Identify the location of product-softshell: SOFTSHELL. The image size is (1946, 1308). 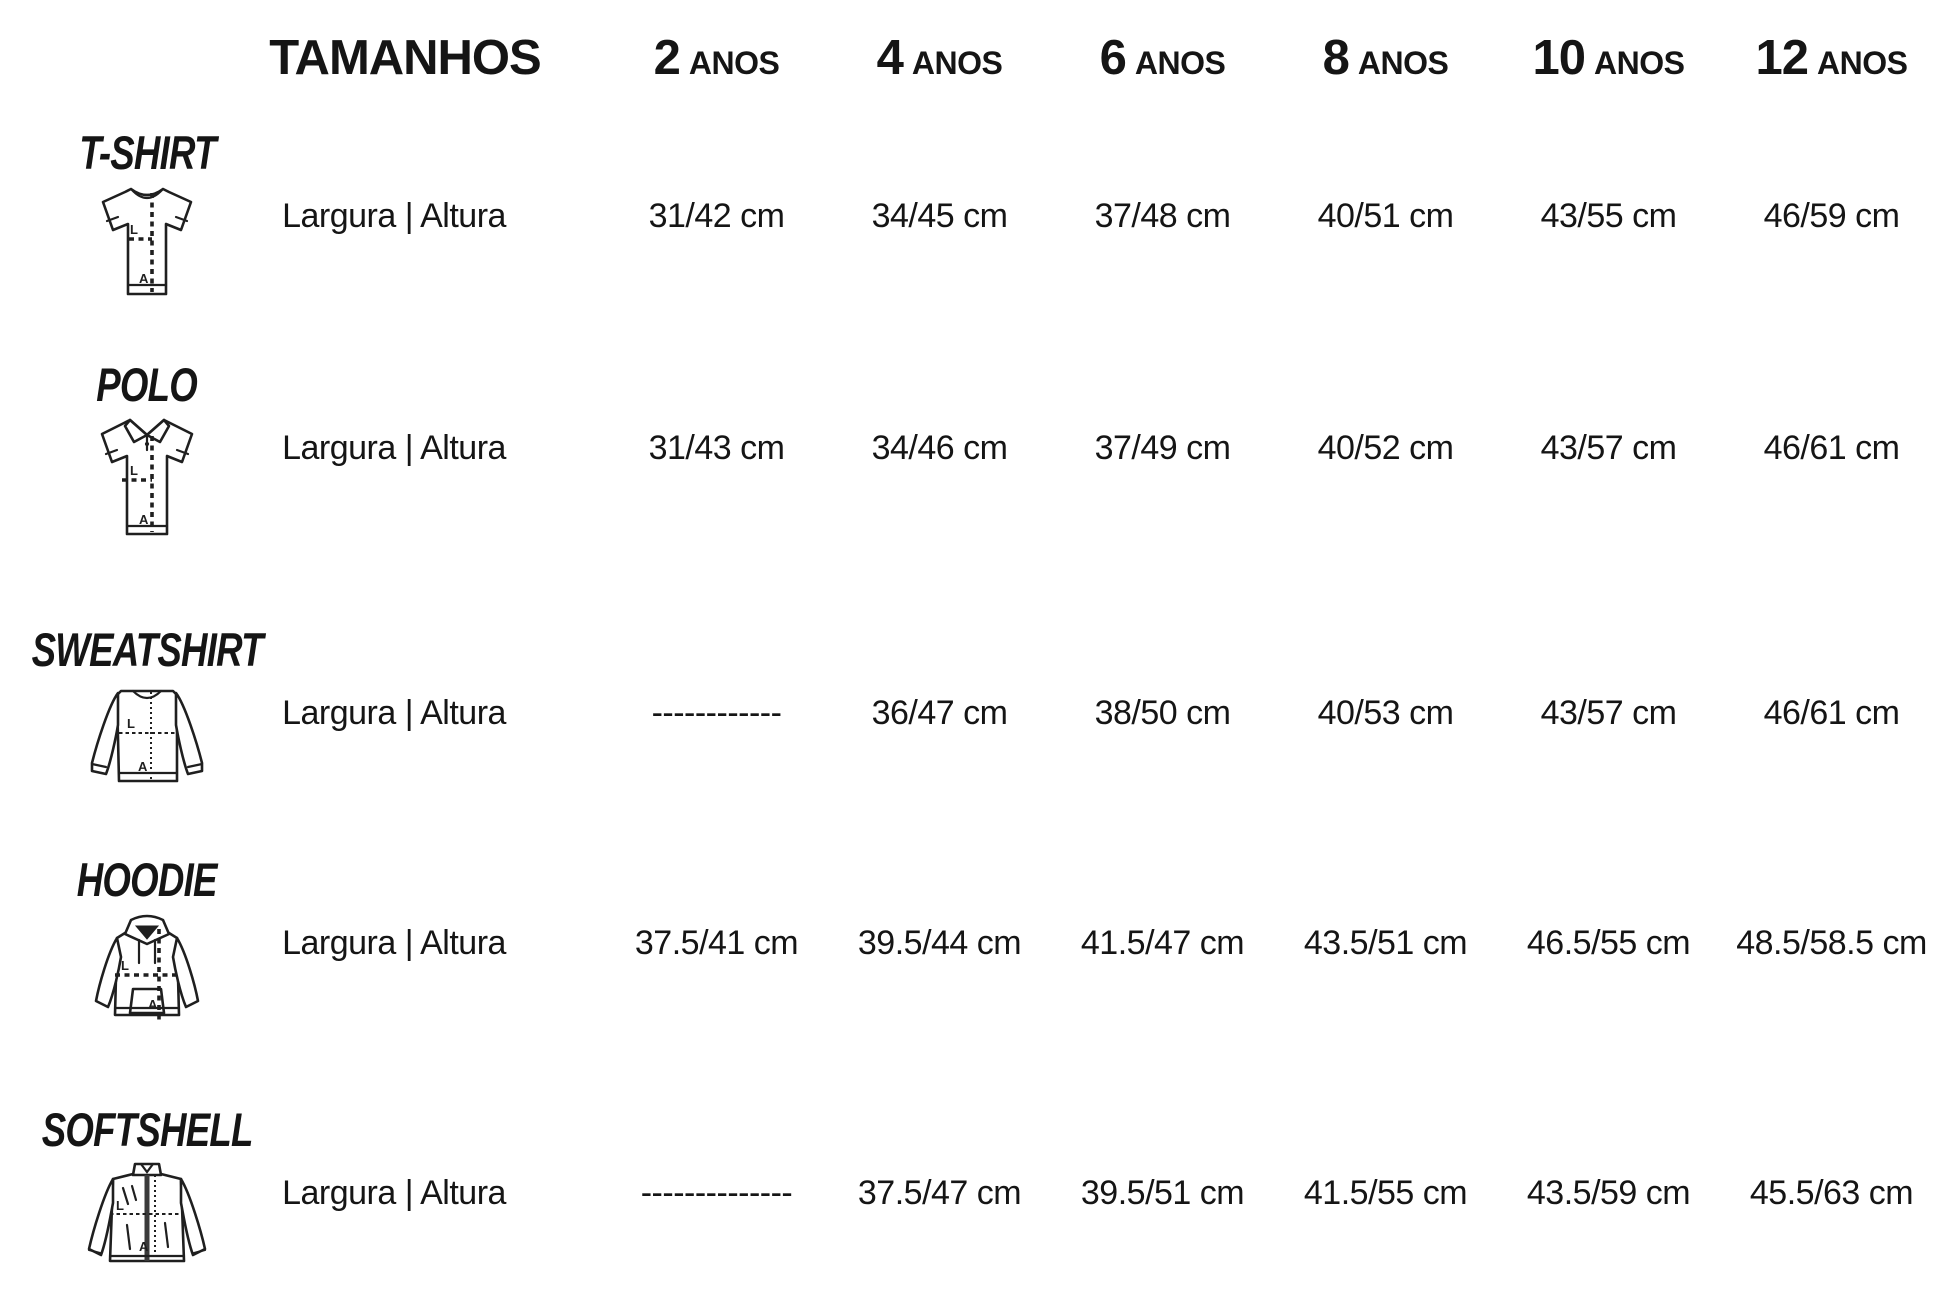
(130, 1205).